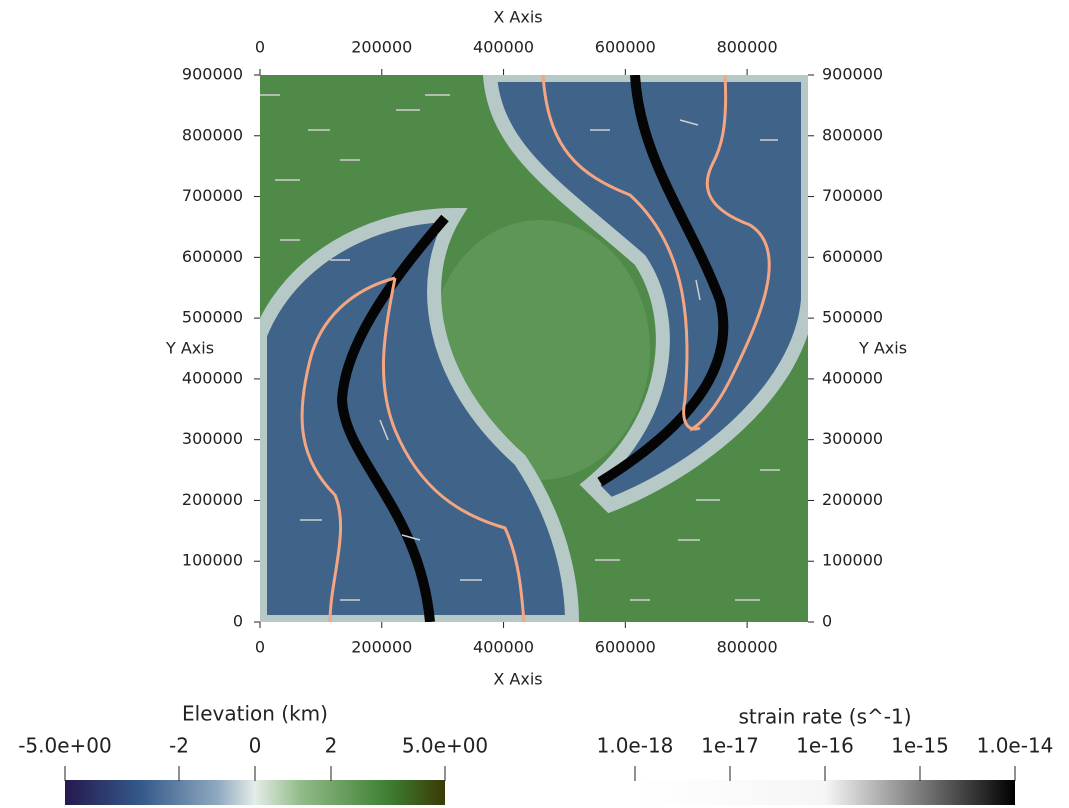 Image resolution: width=1069 pixels, height=808 pixels. What do you see at coordinates (212, 560) in the screenshot?
I see `y-tick-label-left: 100000` at bounding box center [212, 560].